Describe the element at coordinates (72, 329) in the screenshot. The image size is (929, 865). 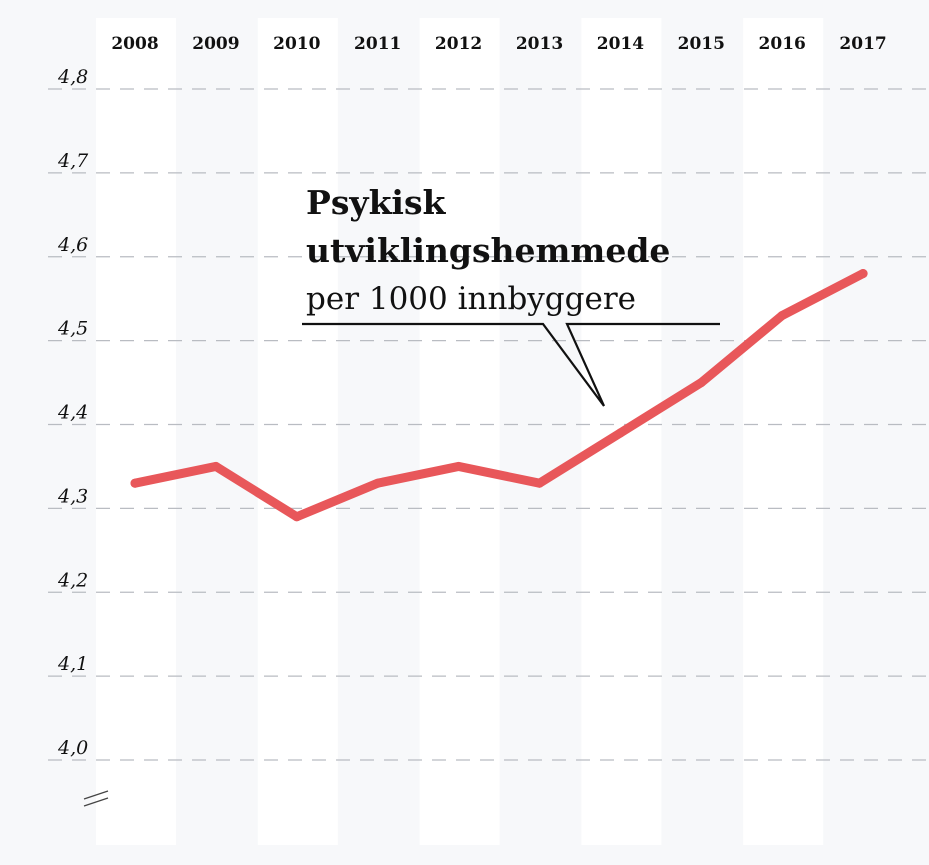
I see `y-tick-label: 4,5` at that location.